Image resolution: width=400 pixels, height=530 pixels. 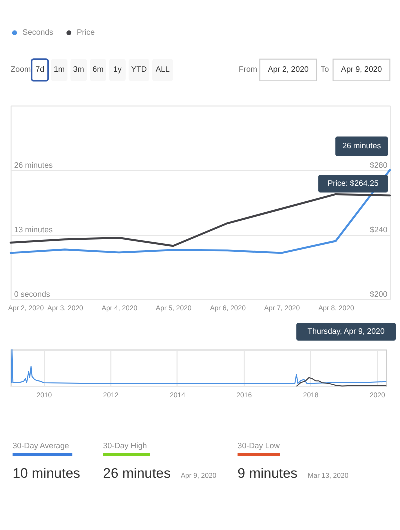 I want to click on text: YTD, so click(x=139, y=69).